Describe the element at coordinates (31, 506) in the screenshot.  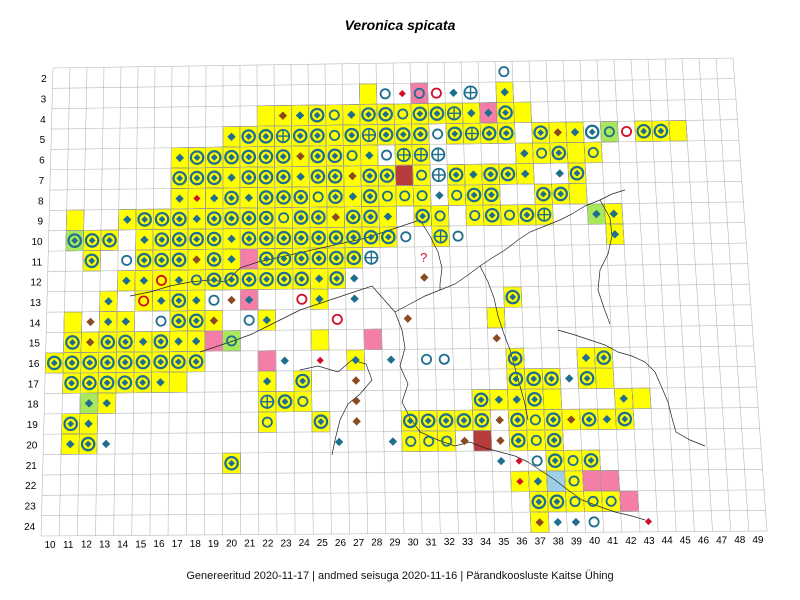
I see `row-label: 23` at that location.